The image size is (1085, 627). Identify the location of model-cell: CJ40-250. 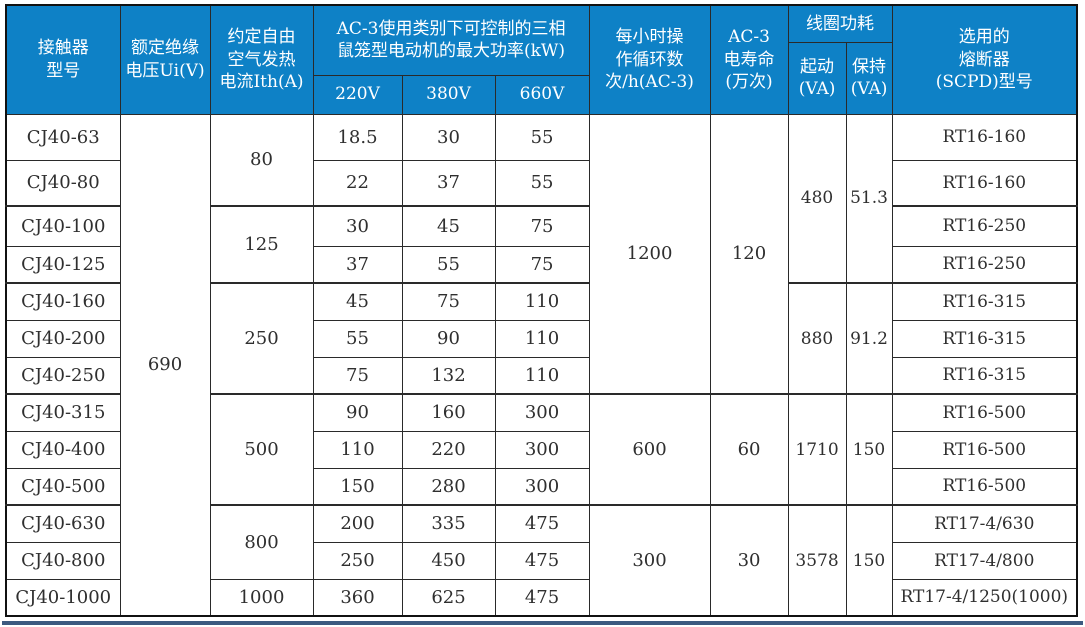
(63, 375).